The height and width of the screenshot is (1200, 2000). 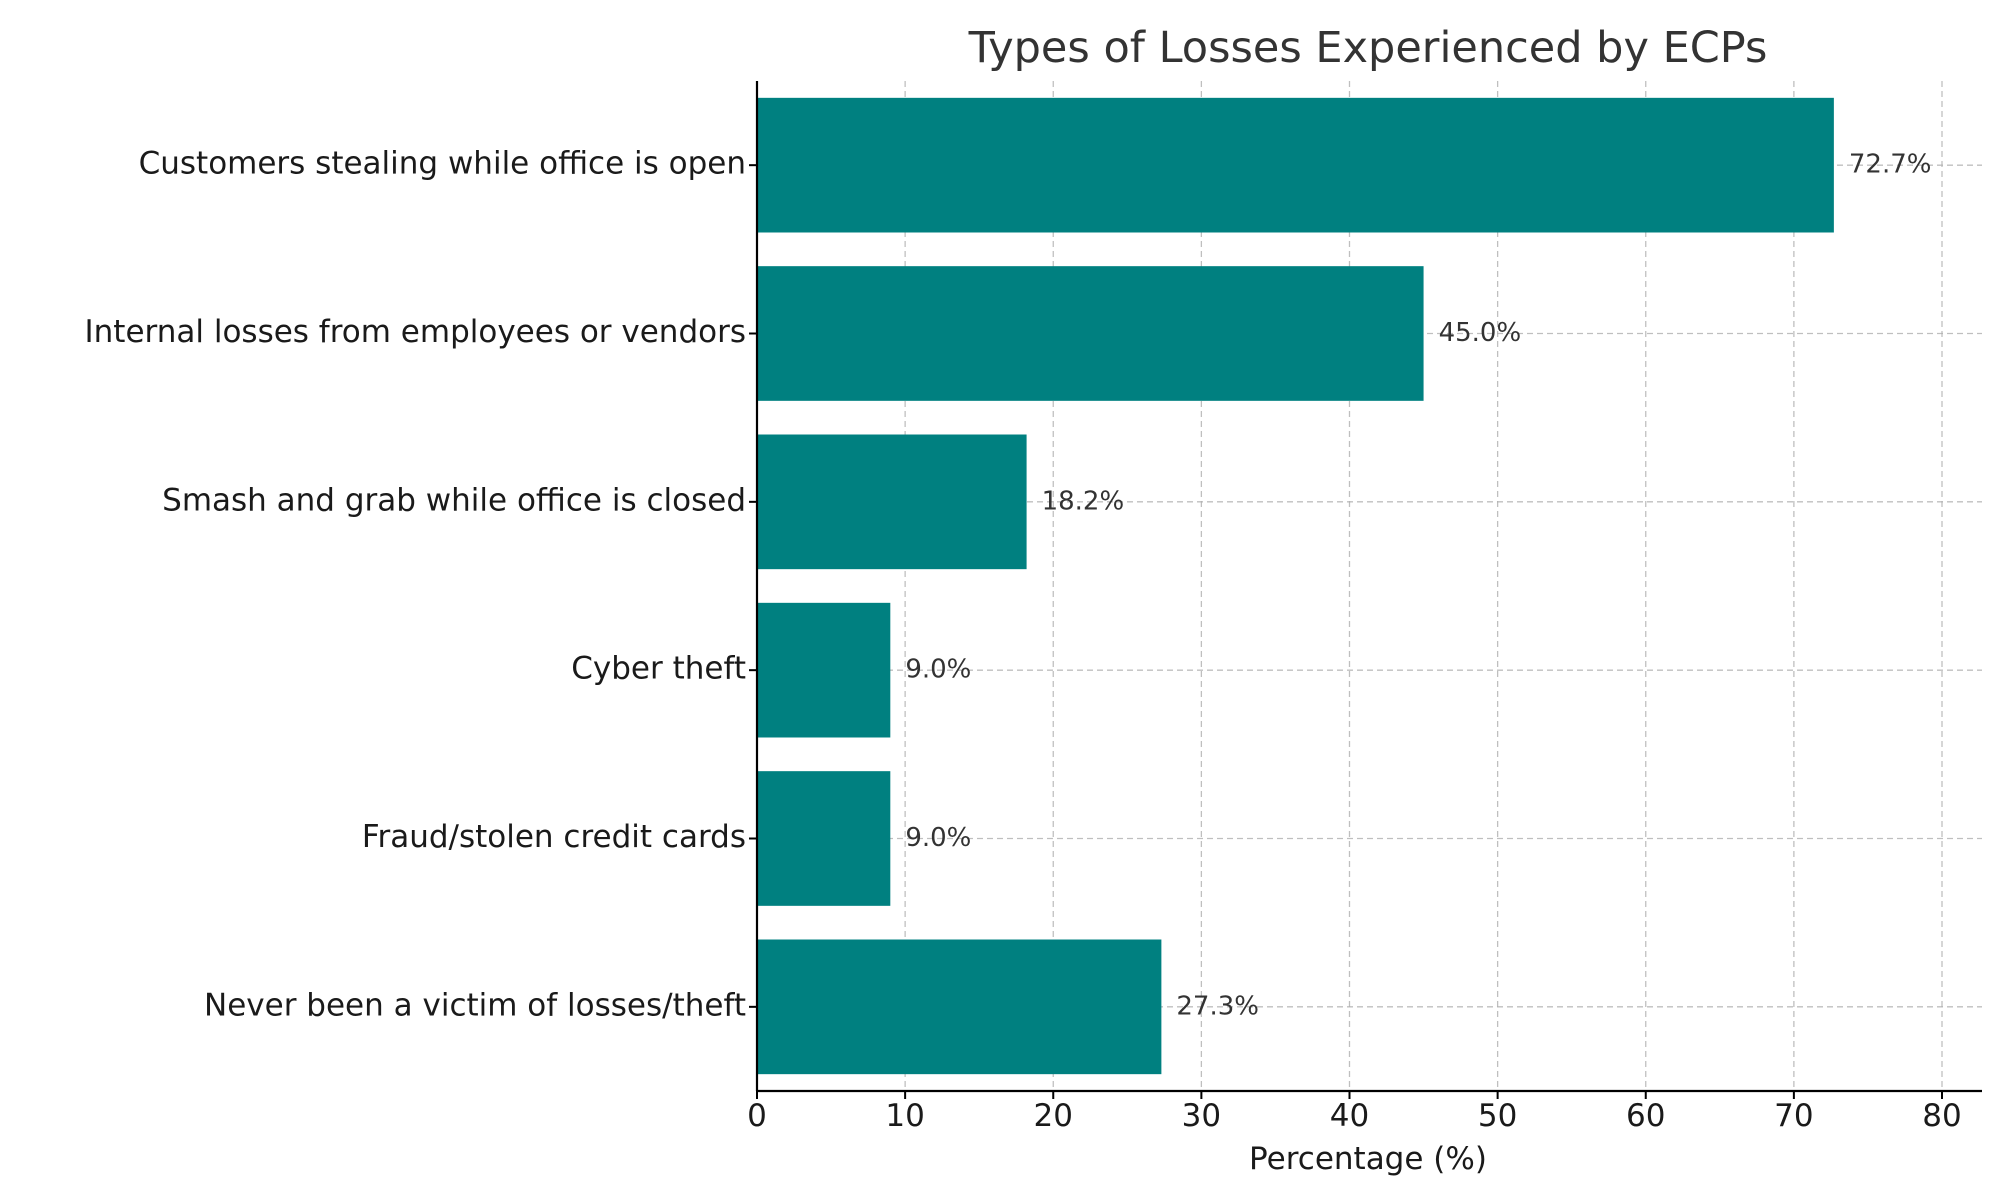 I want to click on x-tick-label: 30, so click(x=1201, y=1116).